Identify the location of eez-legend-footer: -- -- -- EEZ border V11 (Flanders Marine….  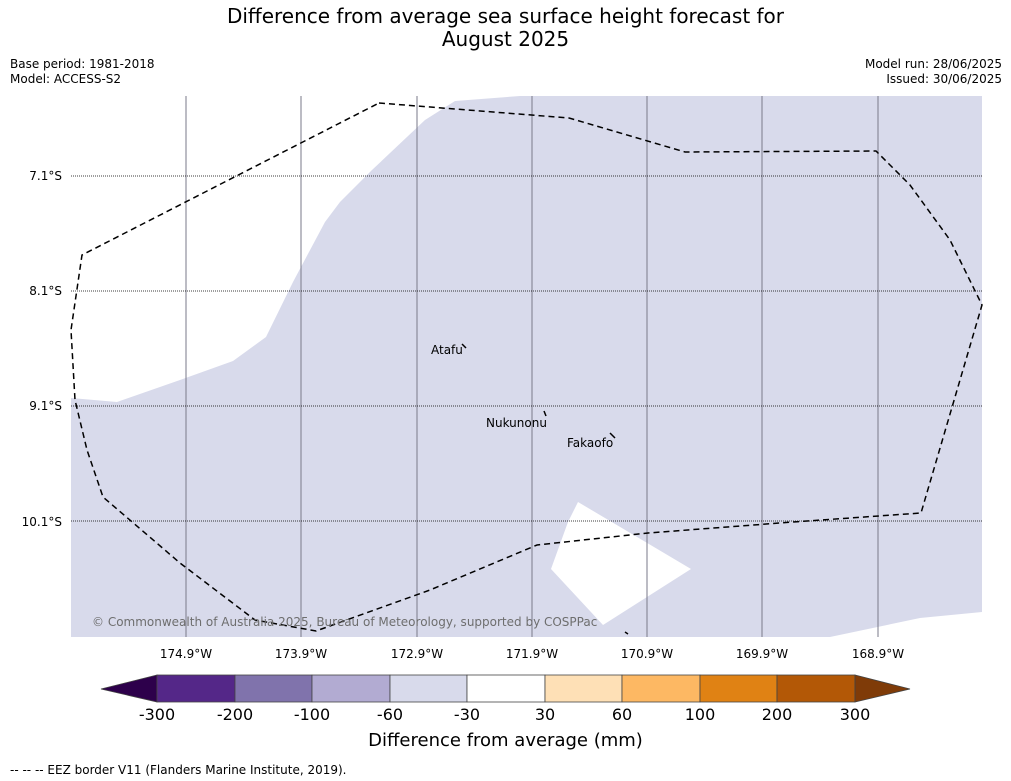
(178, 770).